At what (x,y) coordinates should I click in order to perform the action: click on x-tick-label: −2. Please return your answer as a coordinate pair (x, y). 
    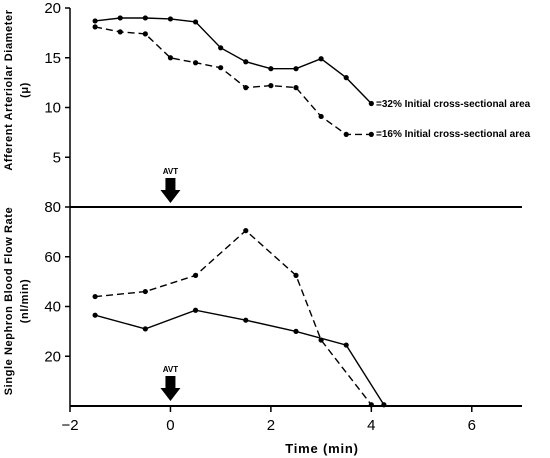
    Looking at the image, I should click on (69, 425).